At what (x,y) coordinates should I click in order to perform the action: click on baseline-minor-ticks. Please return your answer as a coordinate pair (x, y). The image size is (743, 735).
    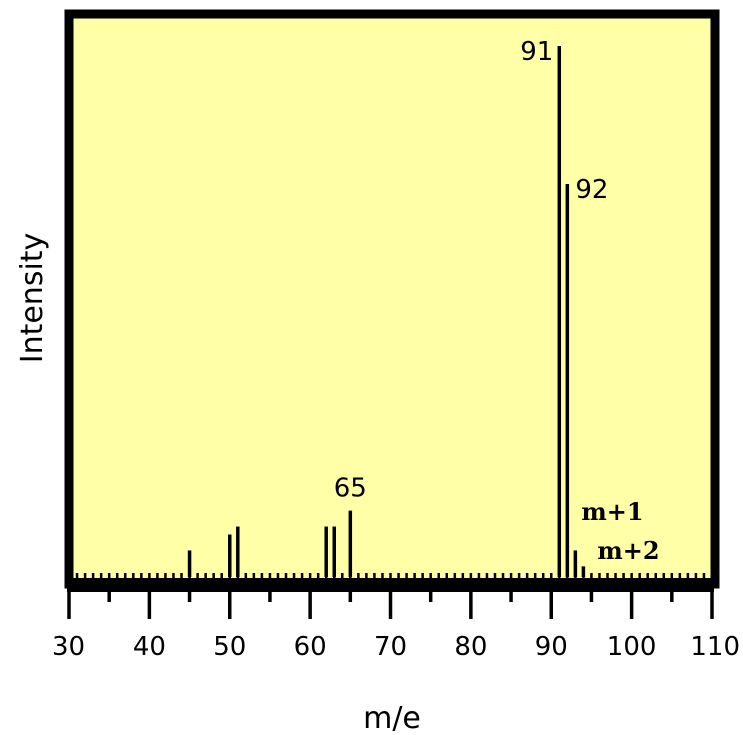
    Looking at the image, I should click on (390, 576).